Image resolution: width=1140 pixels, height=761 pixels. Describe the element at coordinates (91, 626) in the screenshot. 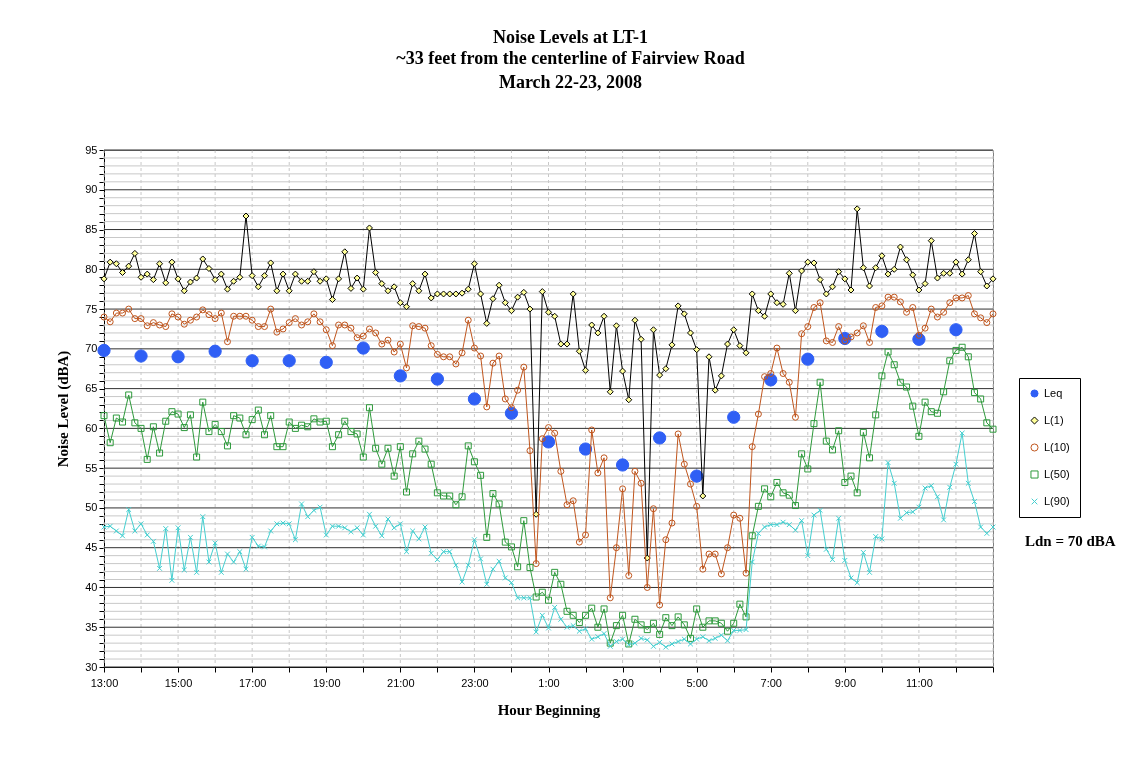

I see `y-tick-label: 35` at that location.